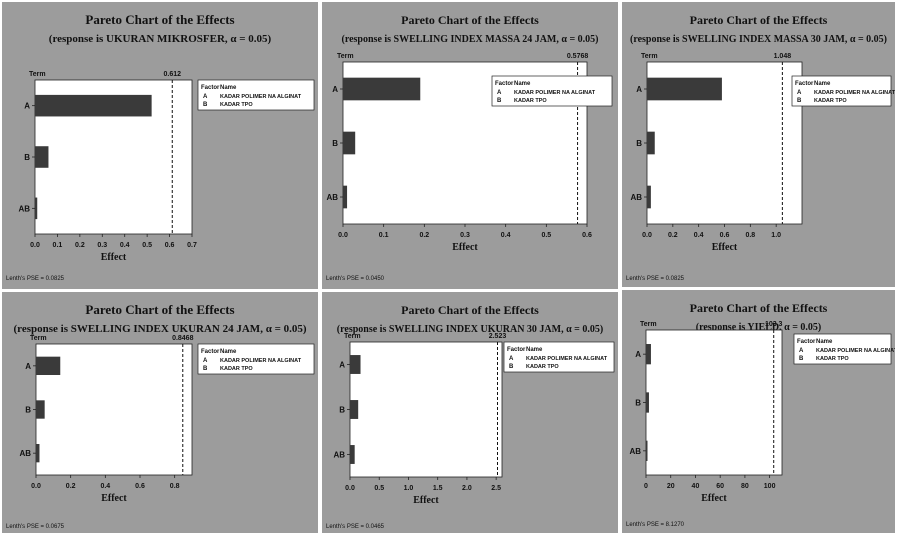  What do you see at coordinates (783, 56) in the screenshot?
I see `reference-label: 1.048` at bounding box center [783, 56].